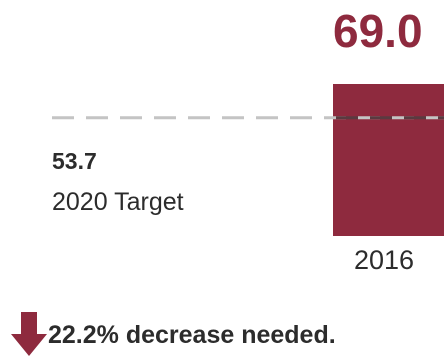  I want to click on bar-2016, so click(388, 160).